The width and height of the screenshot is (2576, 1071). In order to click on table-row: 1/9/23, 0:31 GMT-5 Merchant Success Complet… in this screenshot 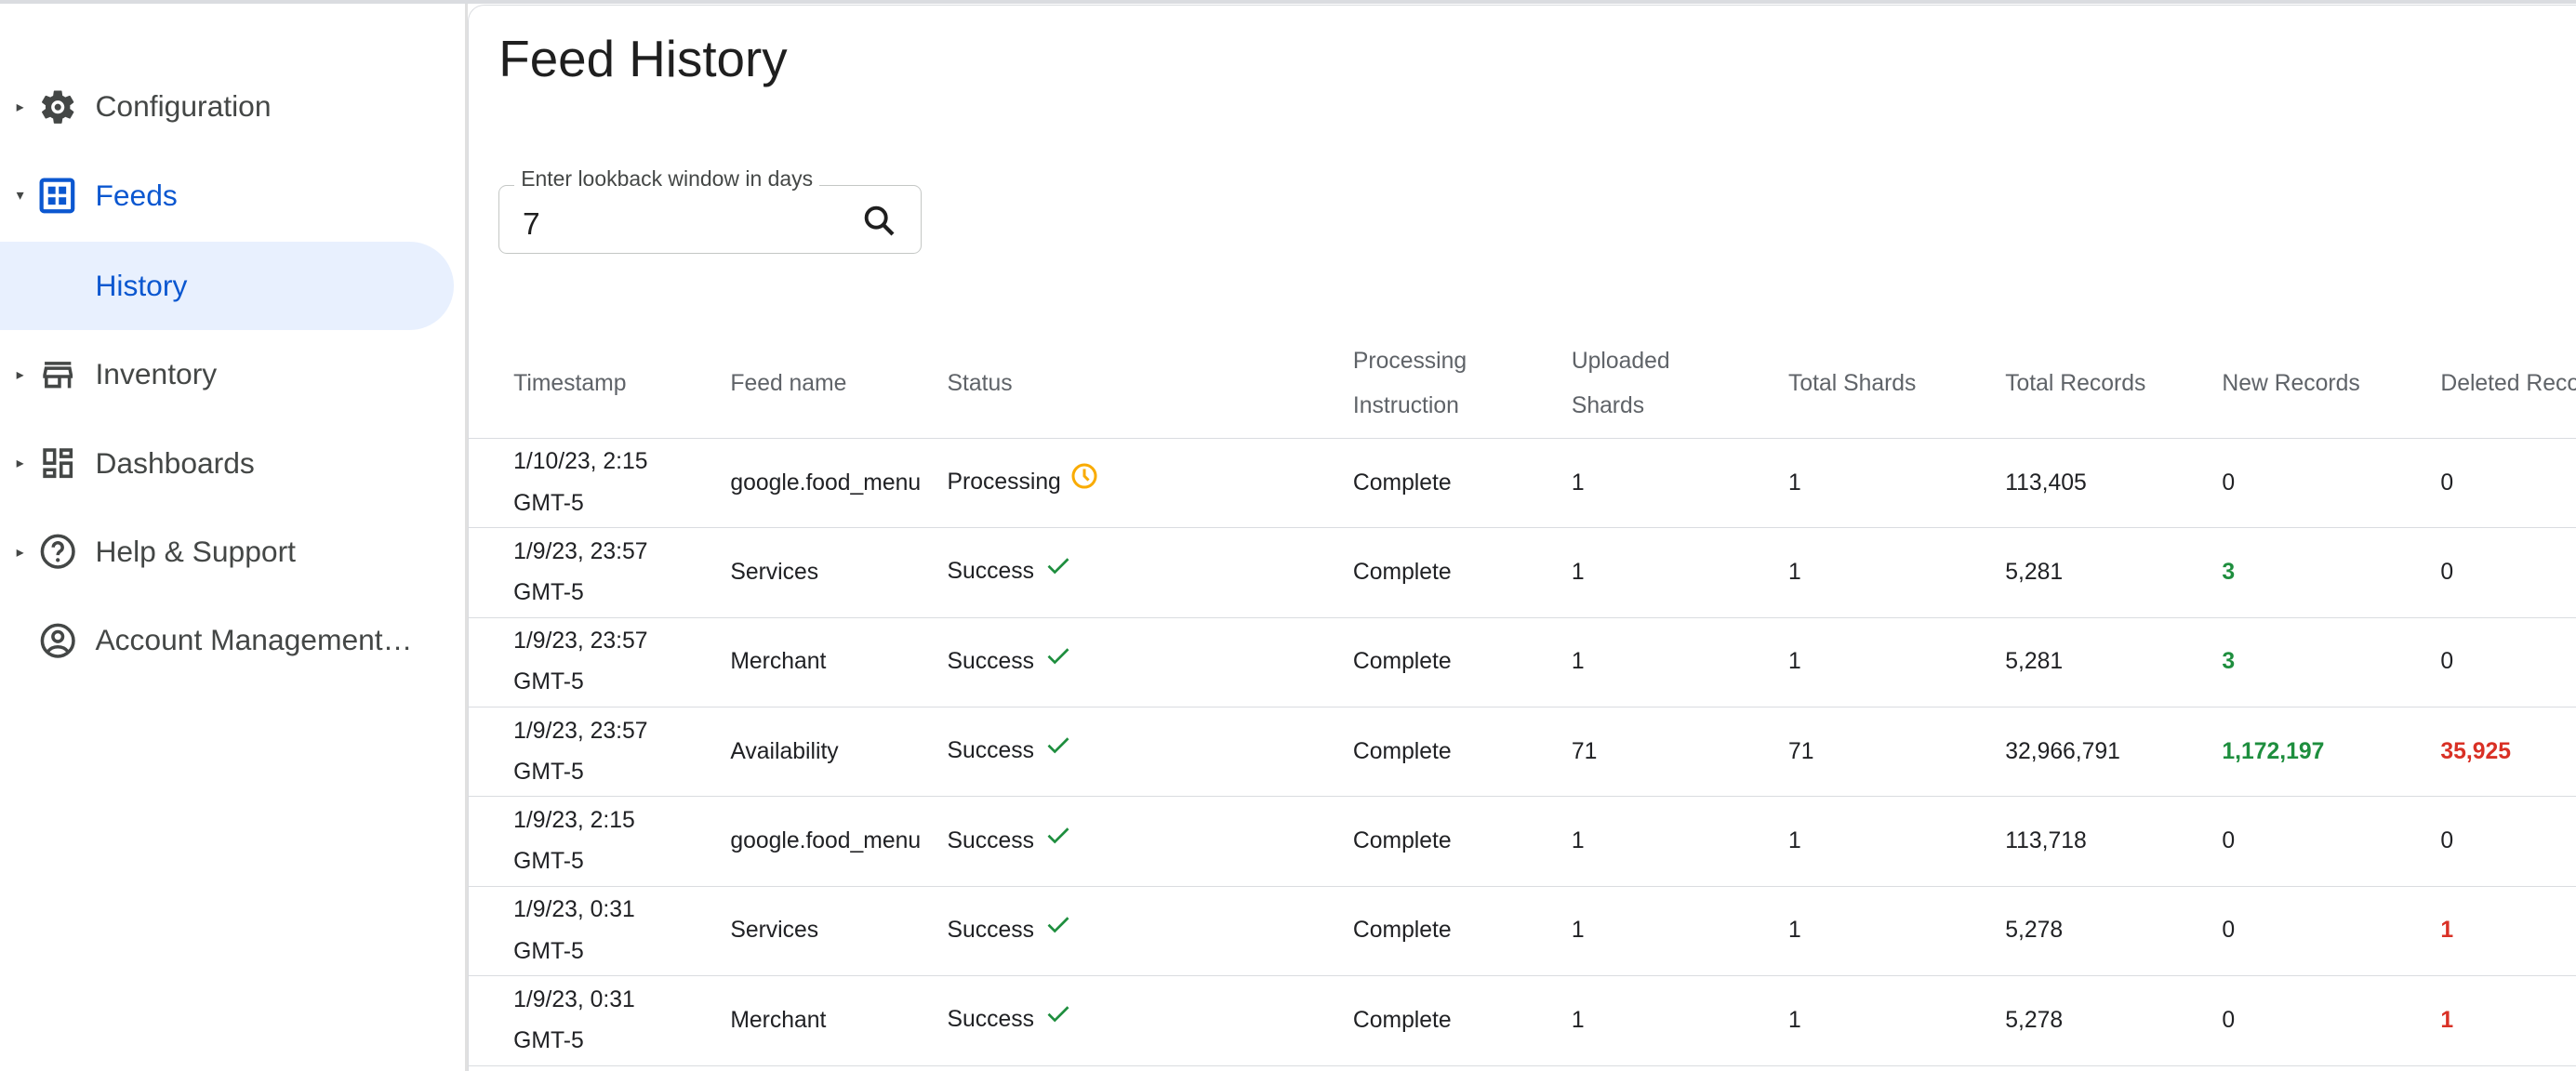, I will do `click(1522, 1020)`.